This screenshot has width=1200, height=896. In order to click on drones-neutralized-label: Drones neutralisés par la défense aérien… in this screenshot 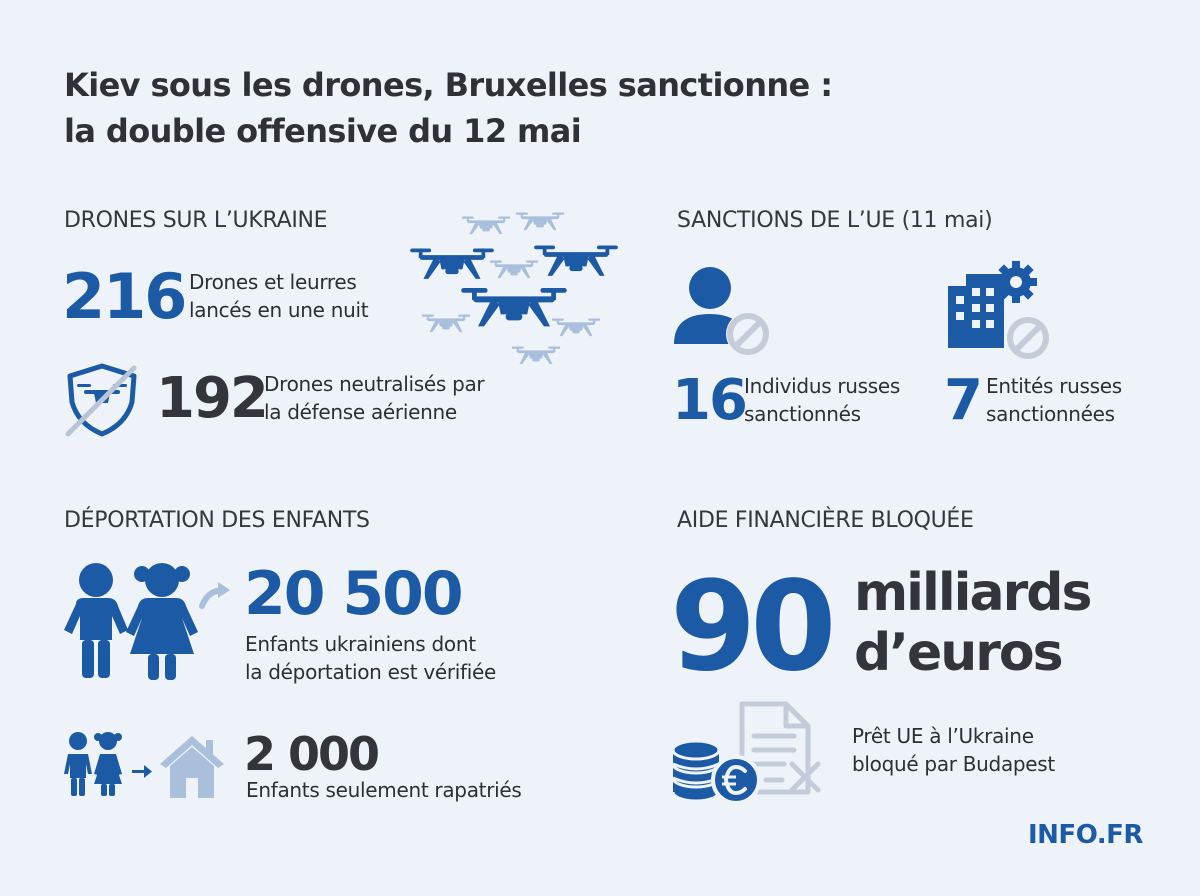, I will do `click(374, 398)`.